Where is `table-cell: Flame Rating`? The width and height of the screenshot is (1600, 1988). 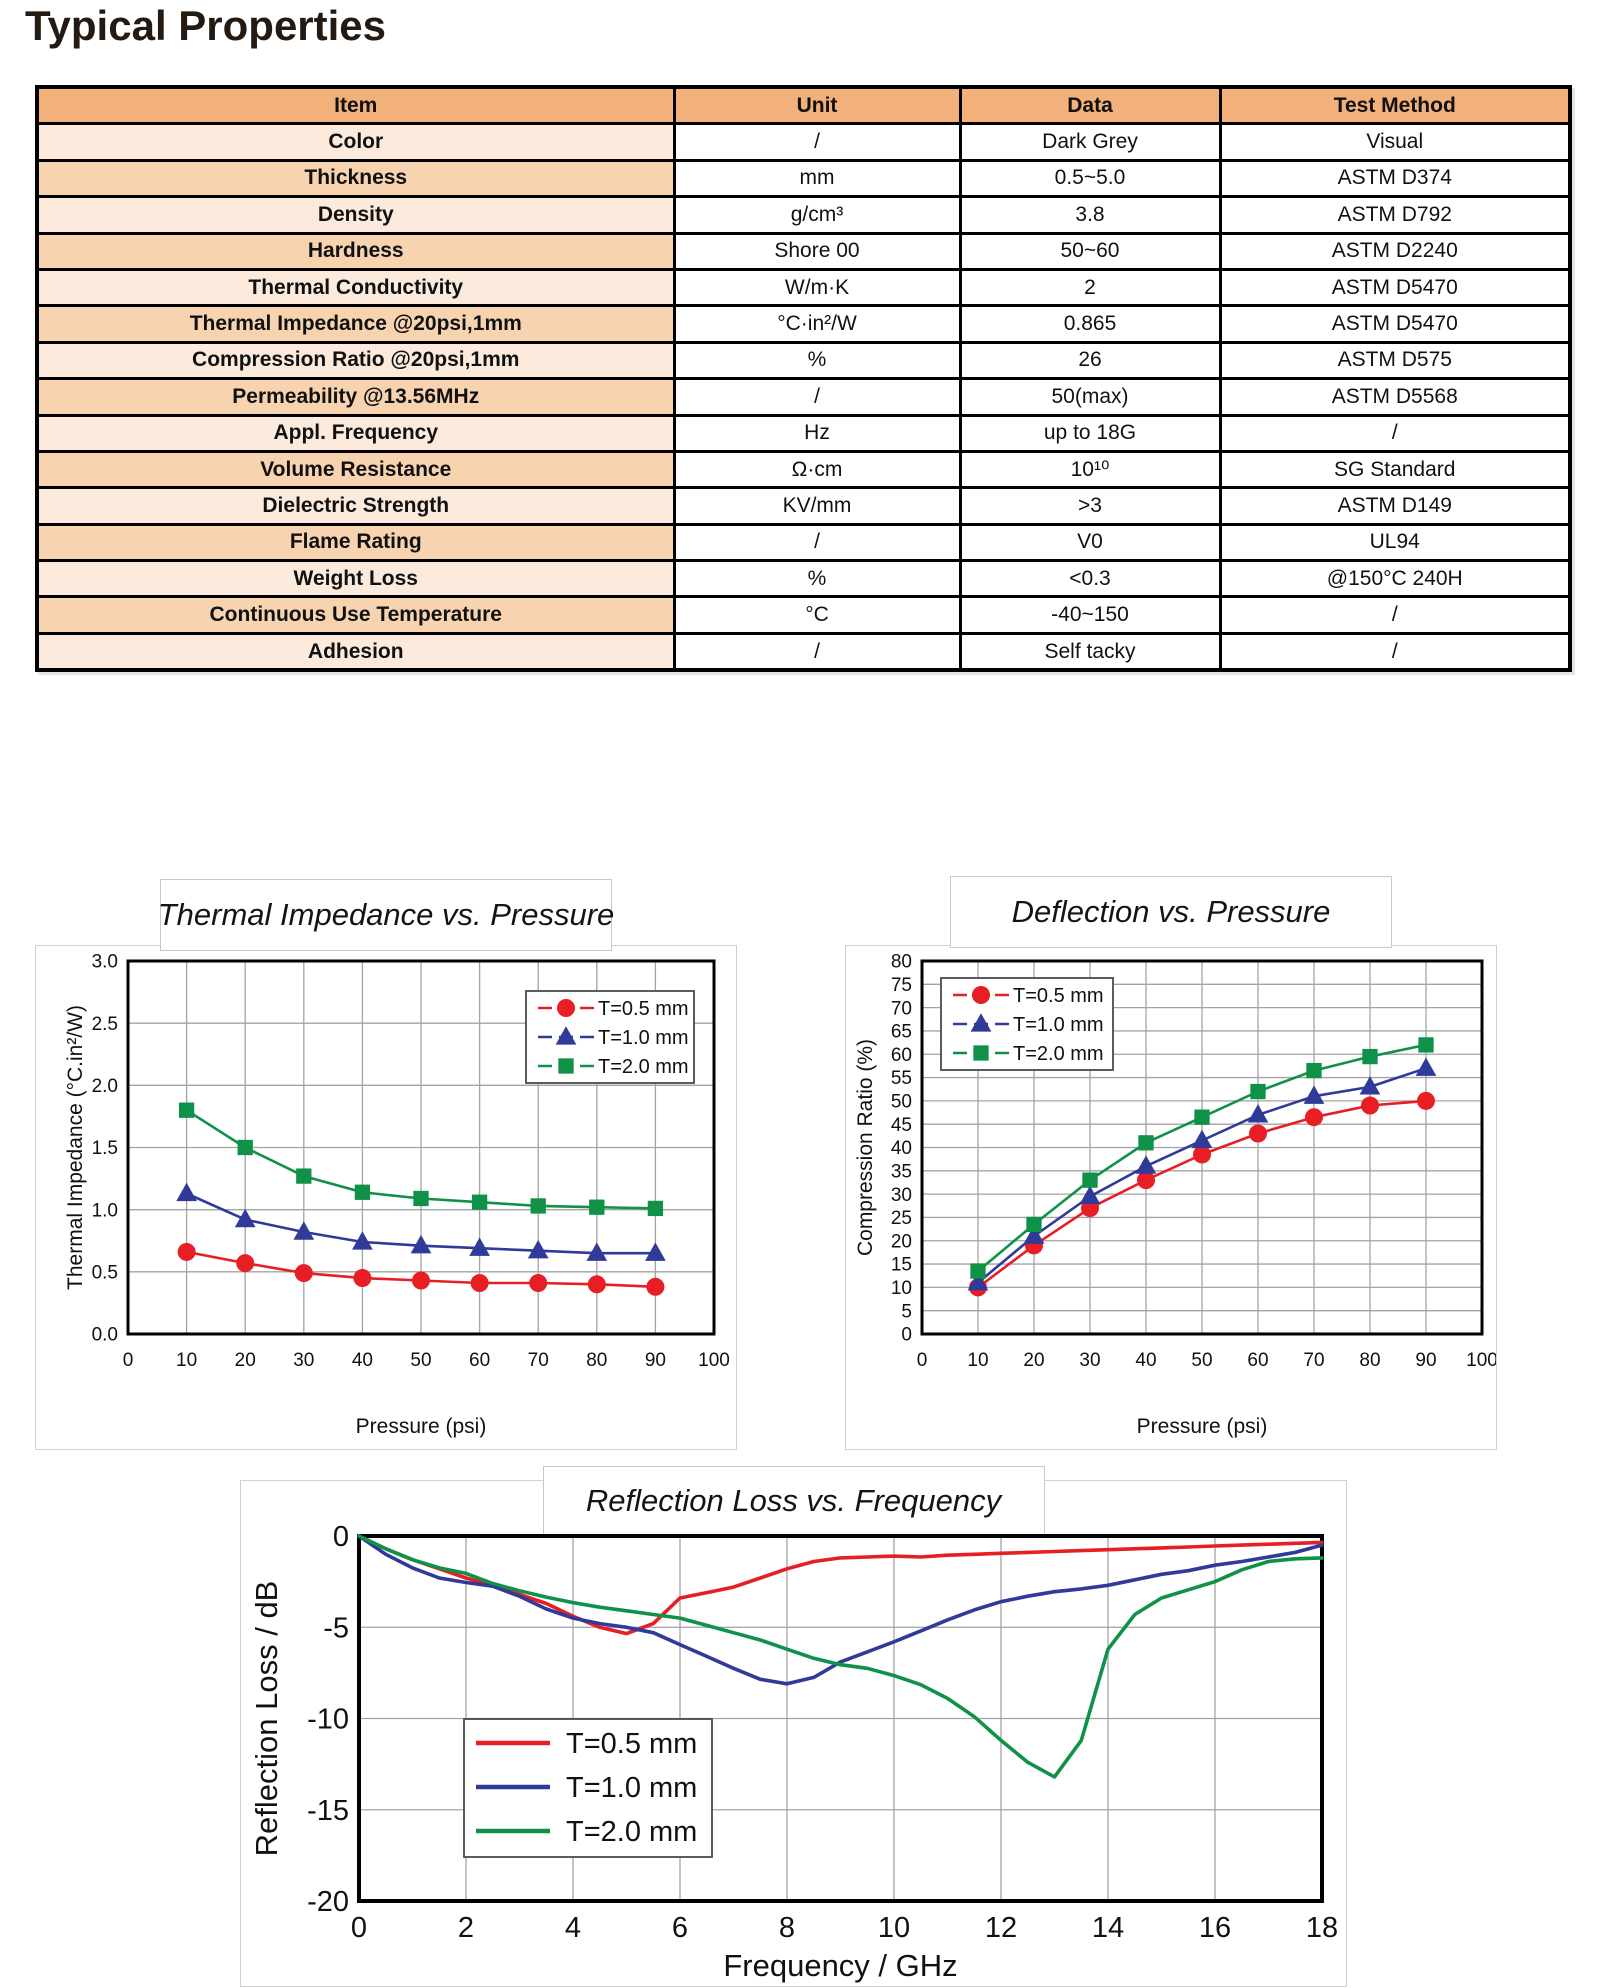
table-cell: Flame Rating is located at coordinates (355, 542).